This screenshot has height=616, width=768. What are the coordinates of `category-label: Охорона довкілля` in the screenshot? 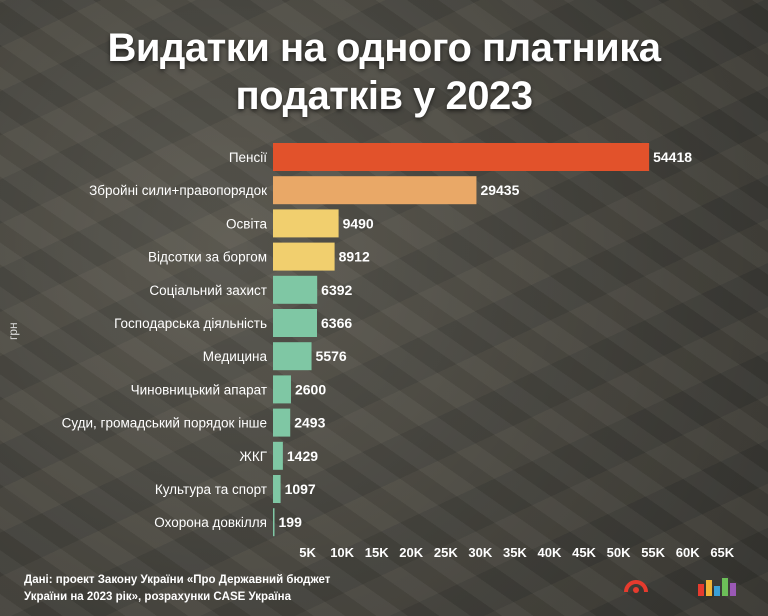 It's located at (210, 522).